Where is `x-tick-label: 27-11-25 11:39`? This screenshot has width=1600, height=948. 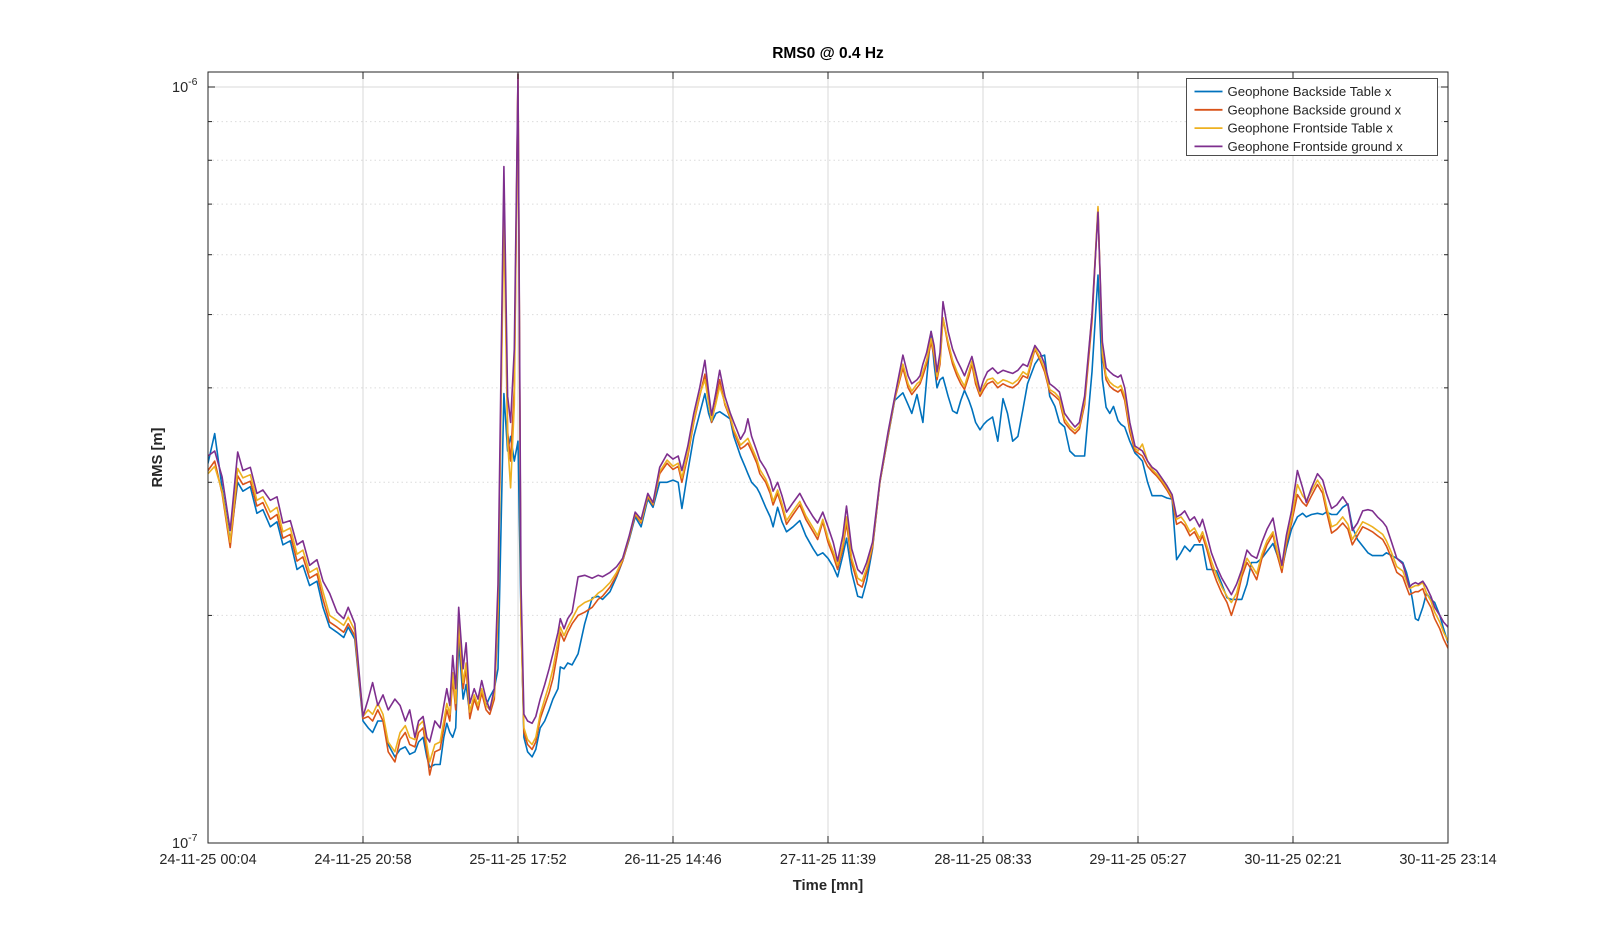 x-tick-label: 27-11-25 11:39 is located at coordinates (828, 860).